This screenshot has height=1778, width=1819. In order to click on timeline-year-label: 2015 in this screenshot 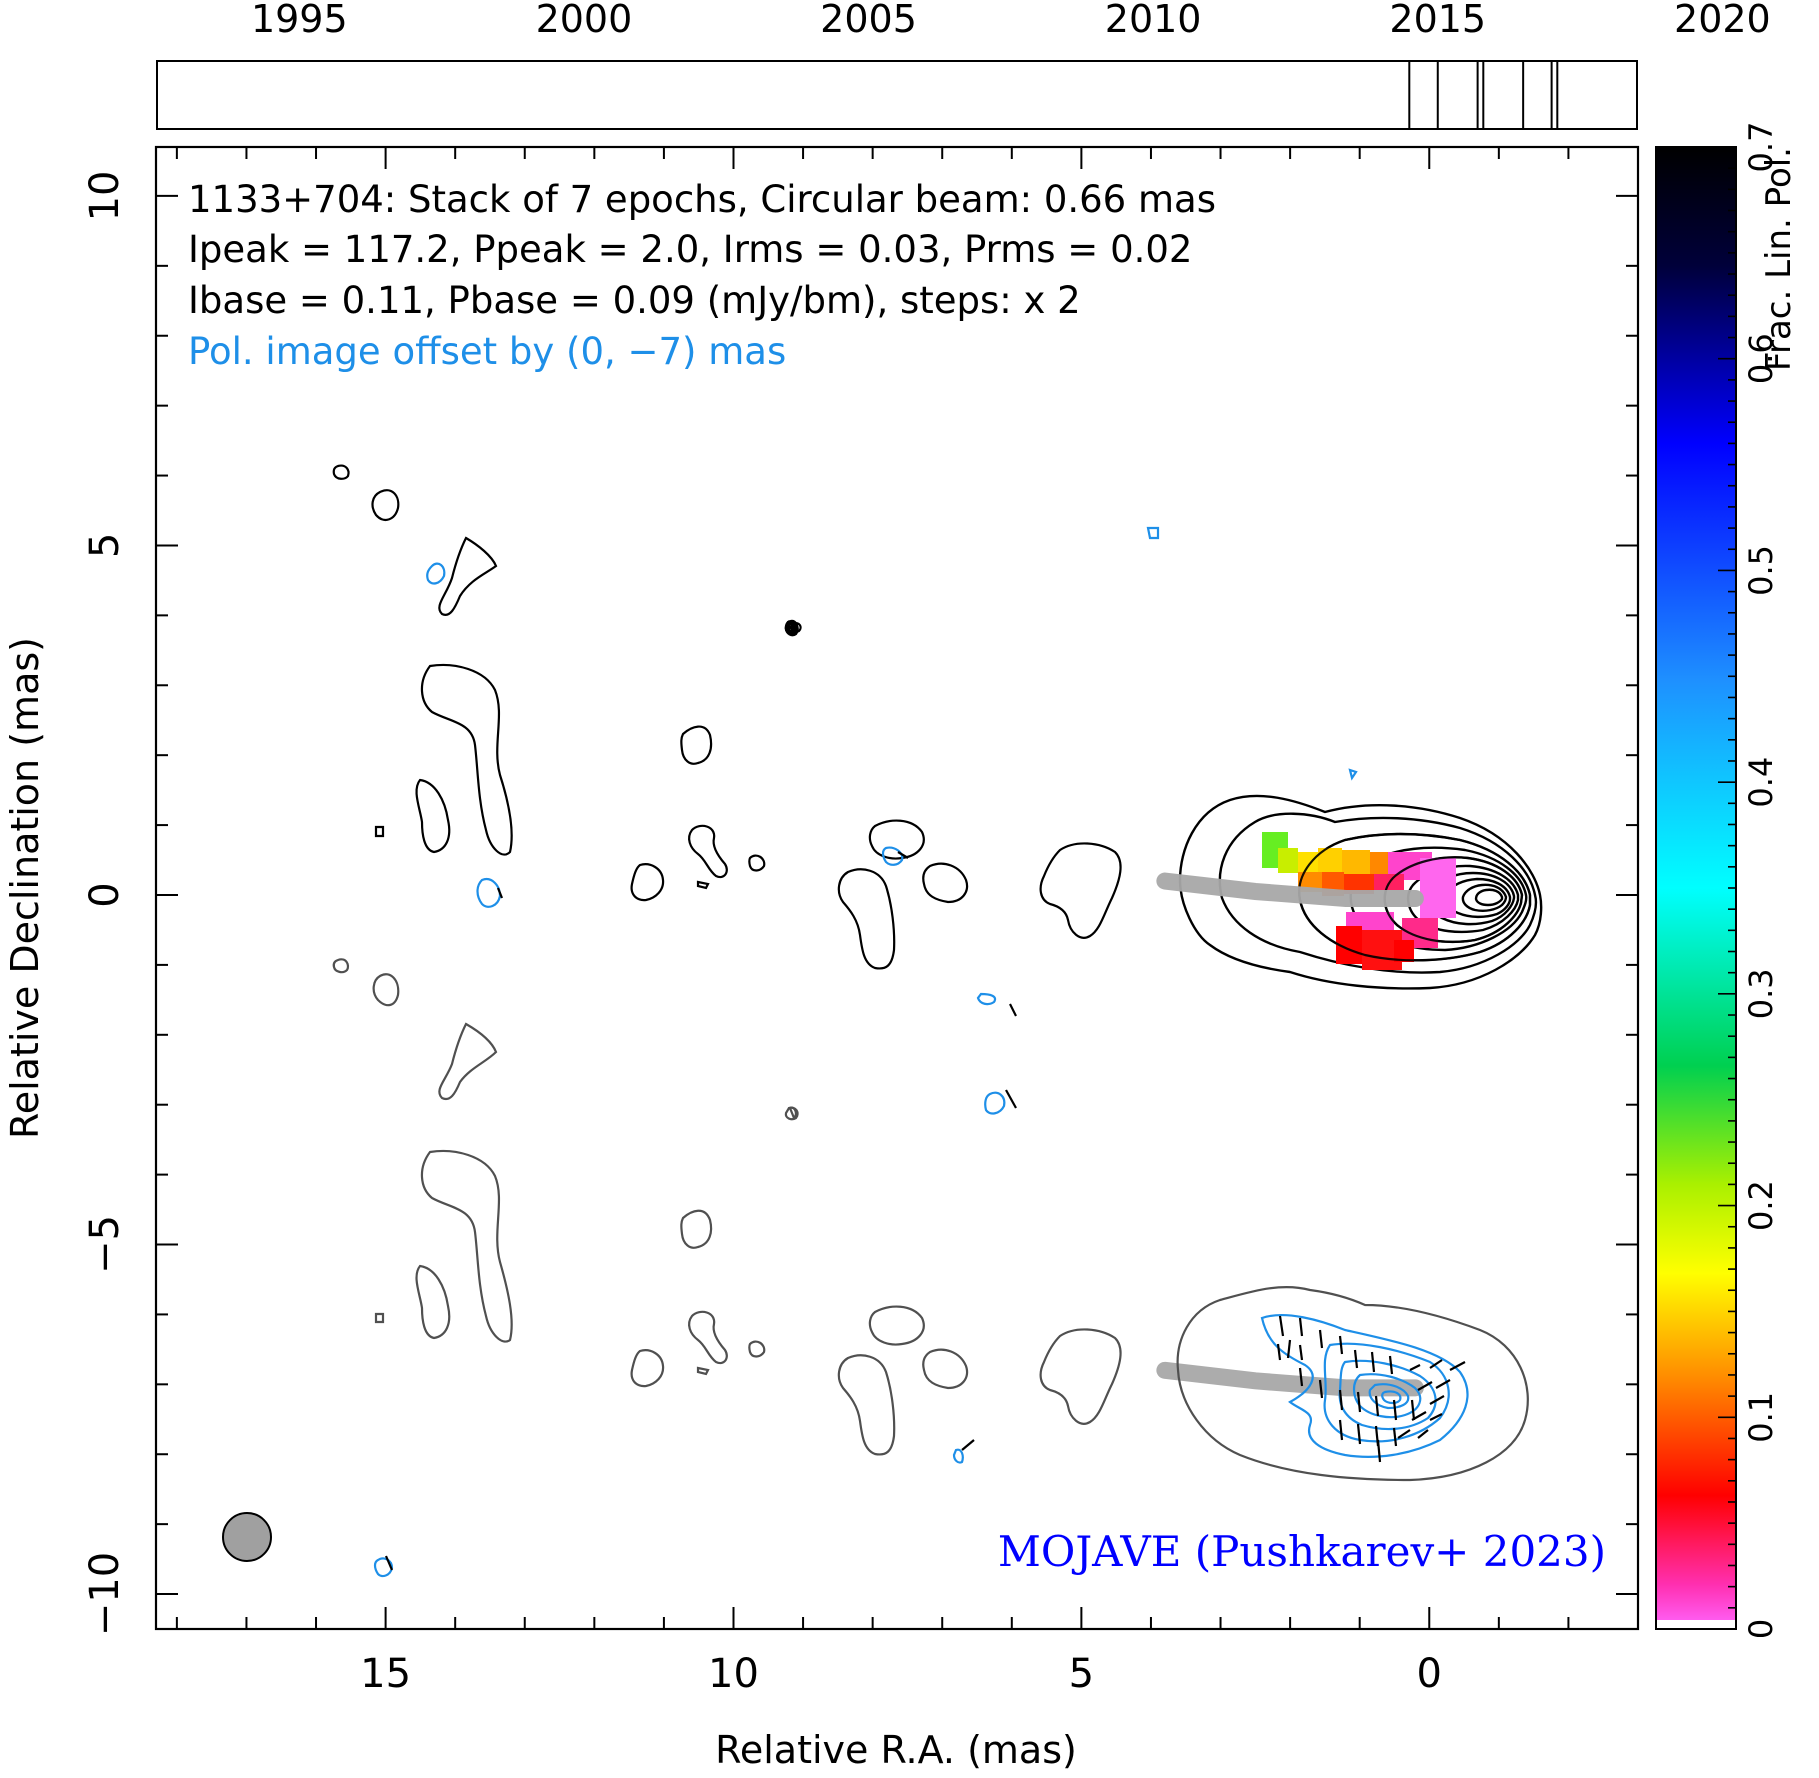, I will do `click(1437, 20)`.